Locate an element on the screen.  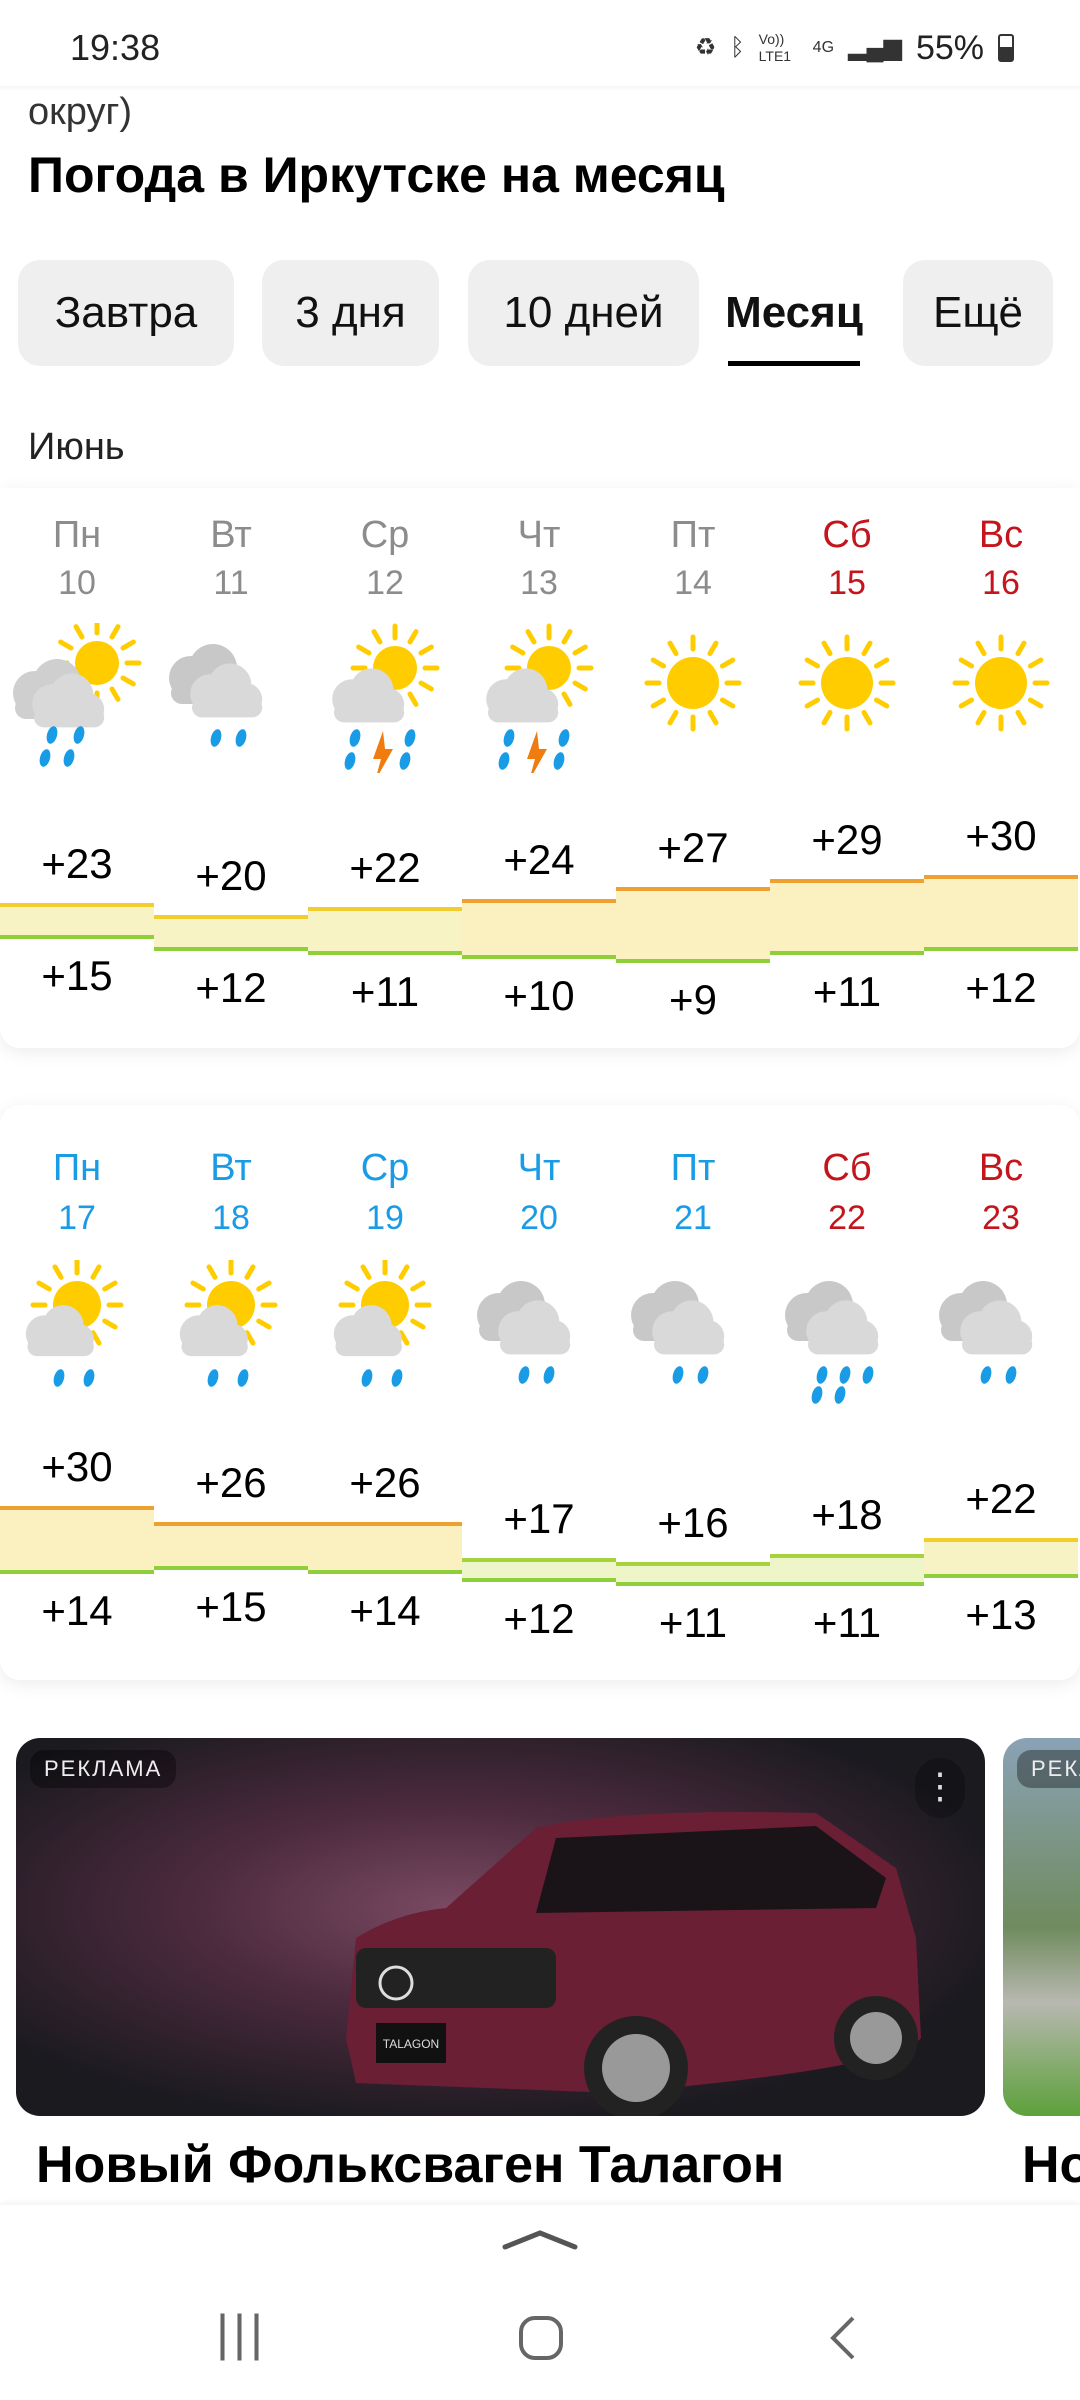
region-subtitle: округ) is located at coordinates (80, 112).